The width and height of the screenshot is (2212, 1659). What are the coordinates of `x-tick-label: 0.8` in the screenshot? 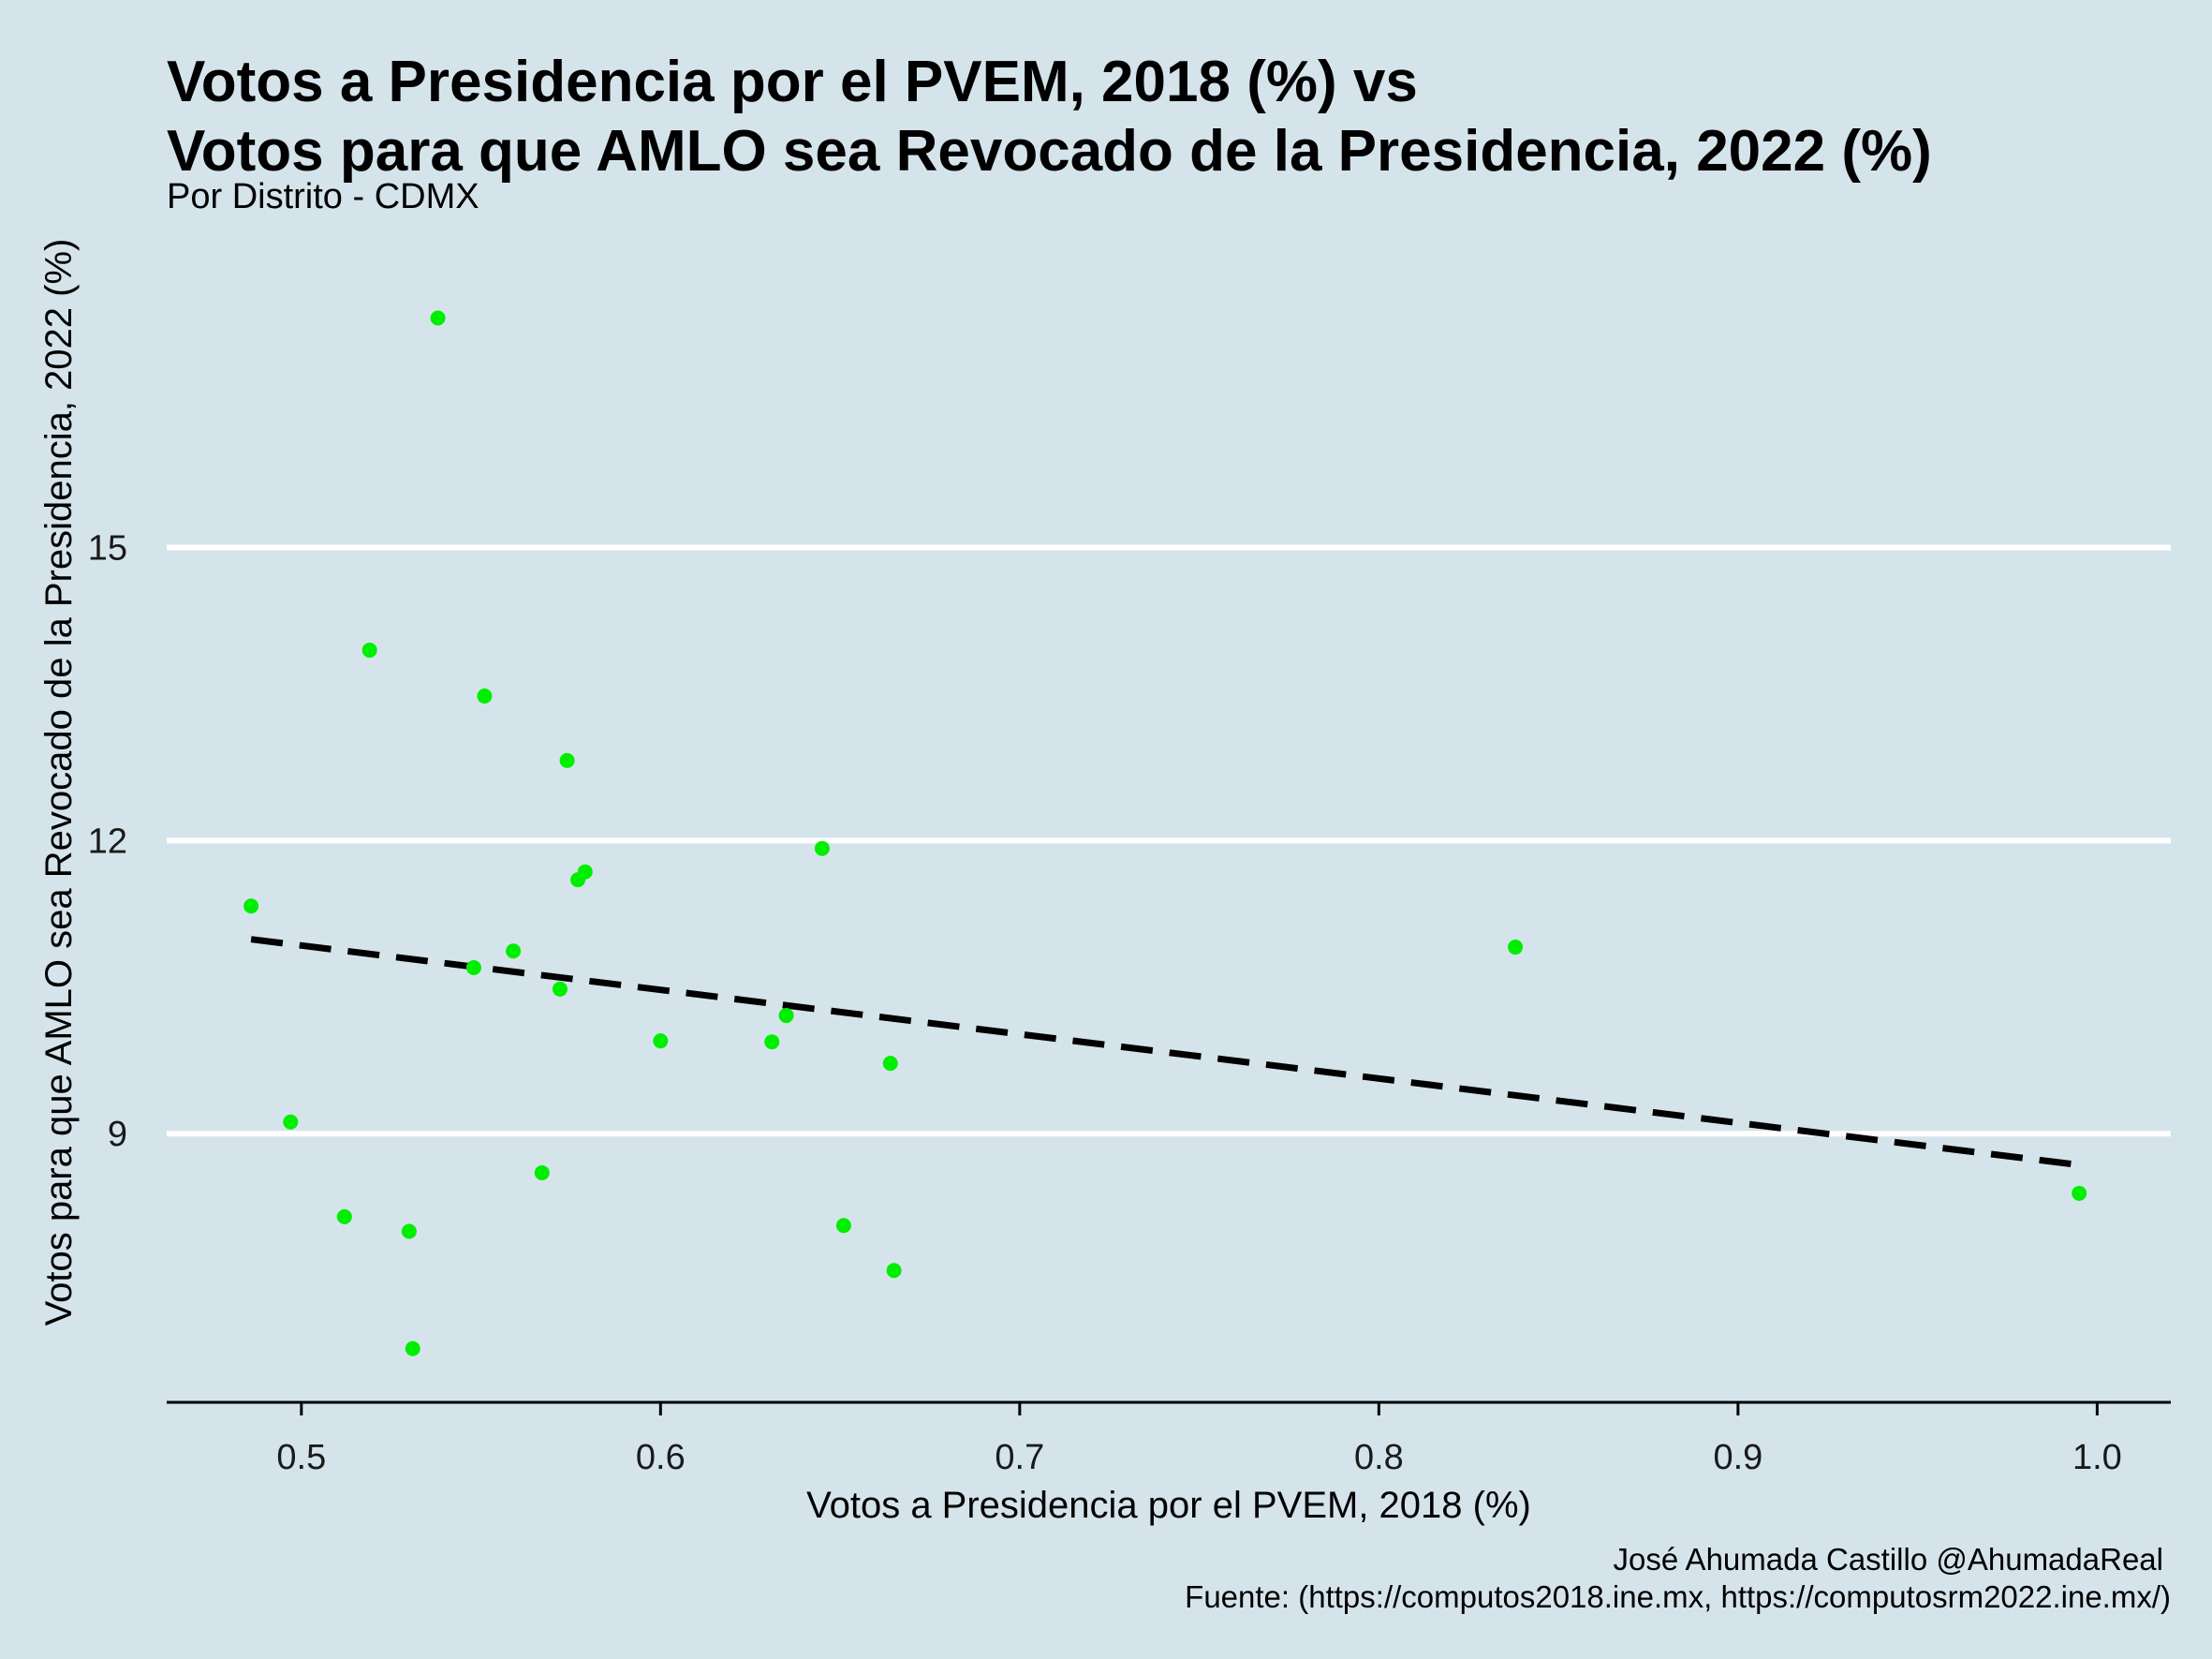 It's located at (1379, 1457).